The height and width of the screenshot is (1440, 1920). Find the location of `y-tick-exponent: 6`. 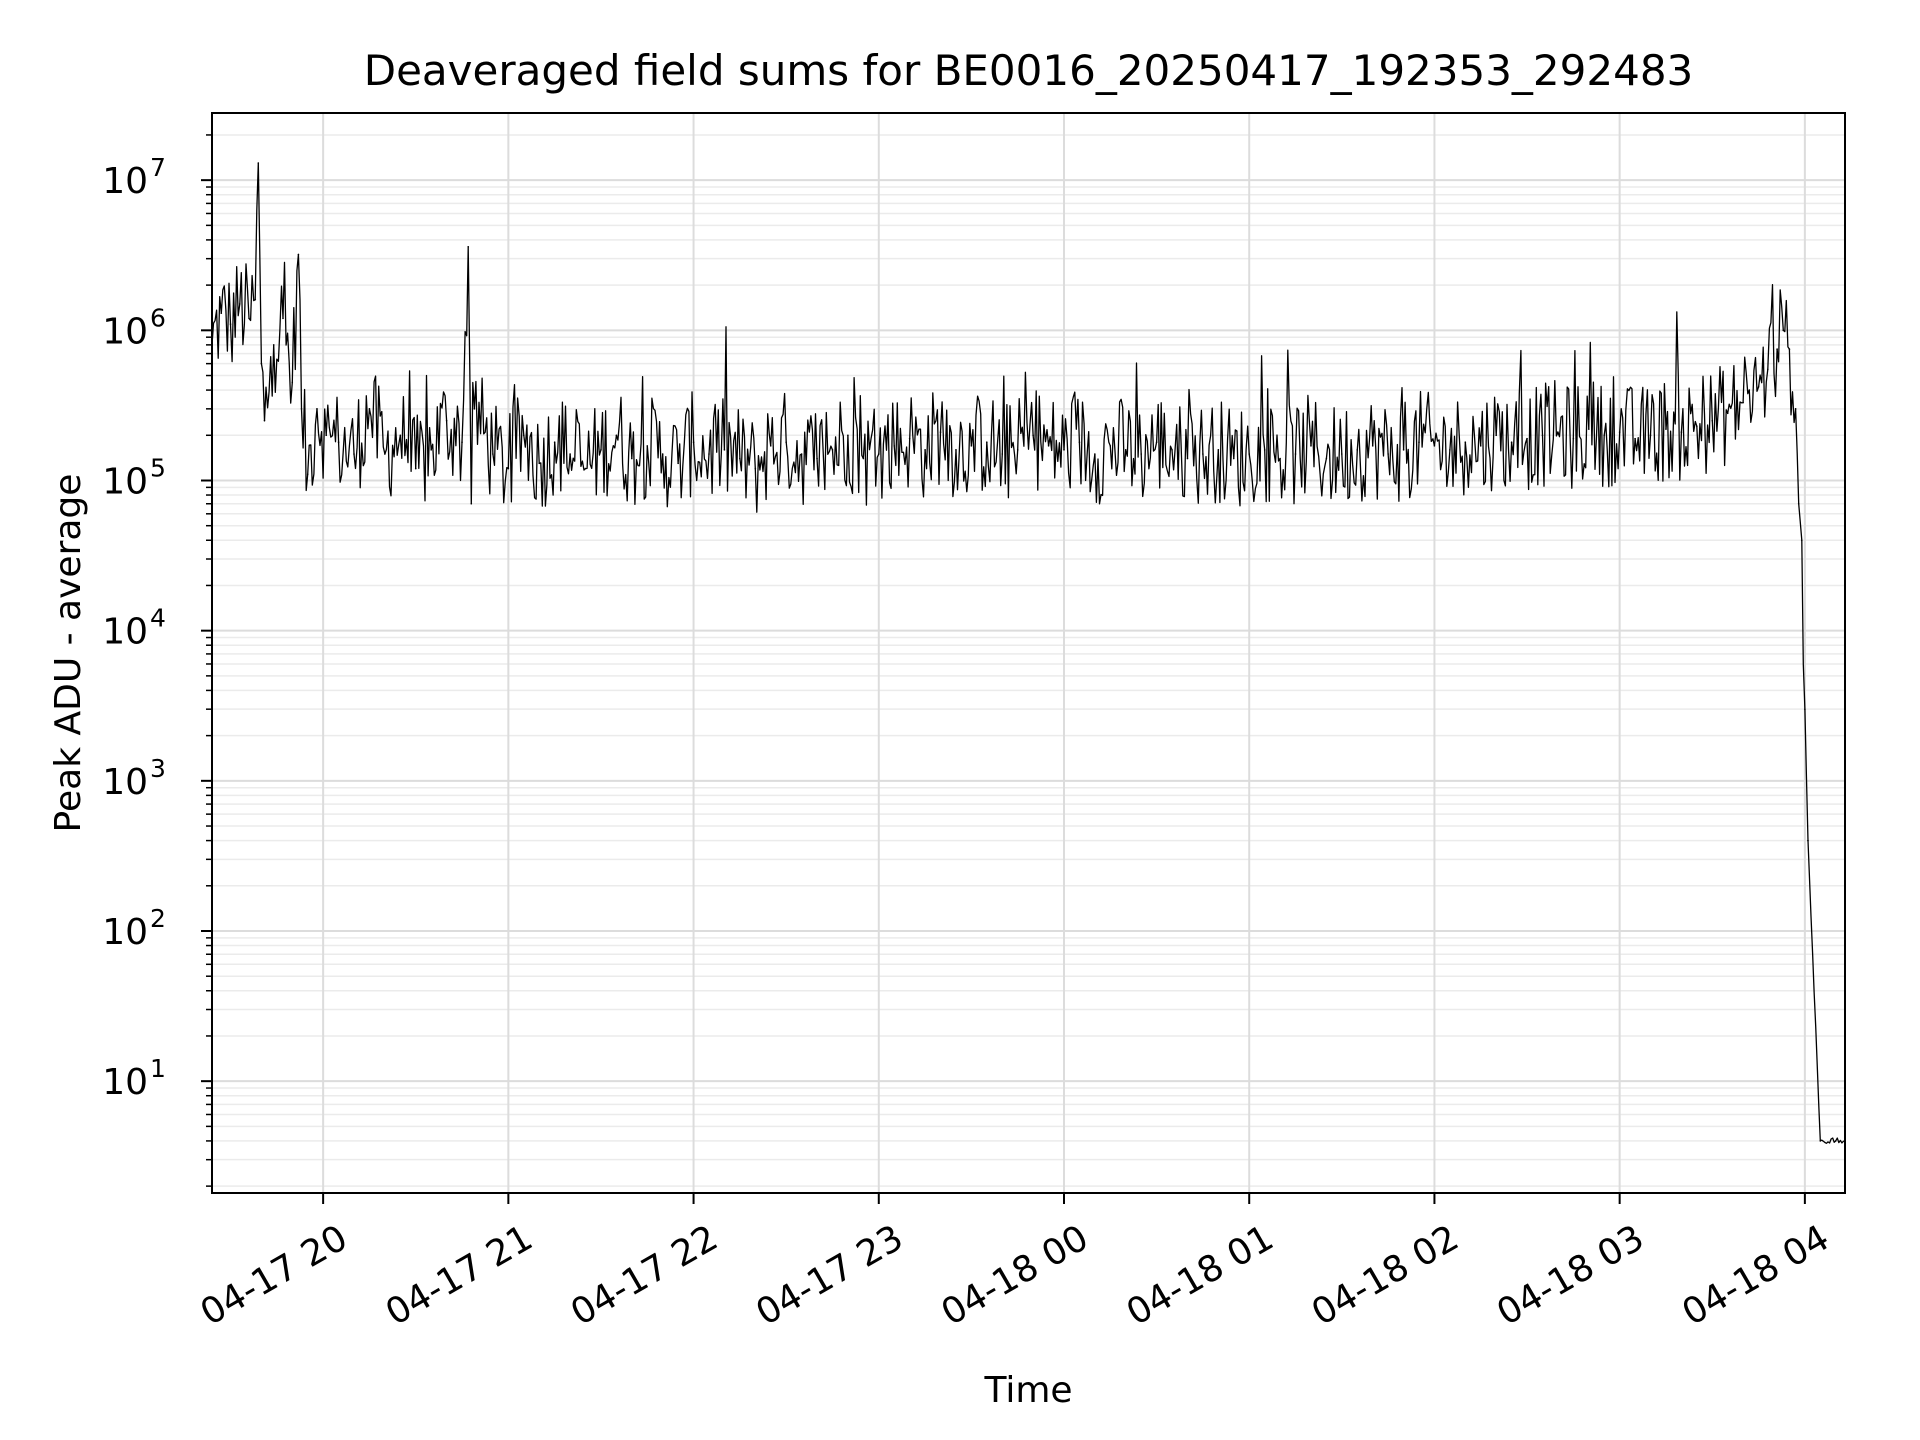

y-tick-exponent: 6 is located at coordinates (158, 317).